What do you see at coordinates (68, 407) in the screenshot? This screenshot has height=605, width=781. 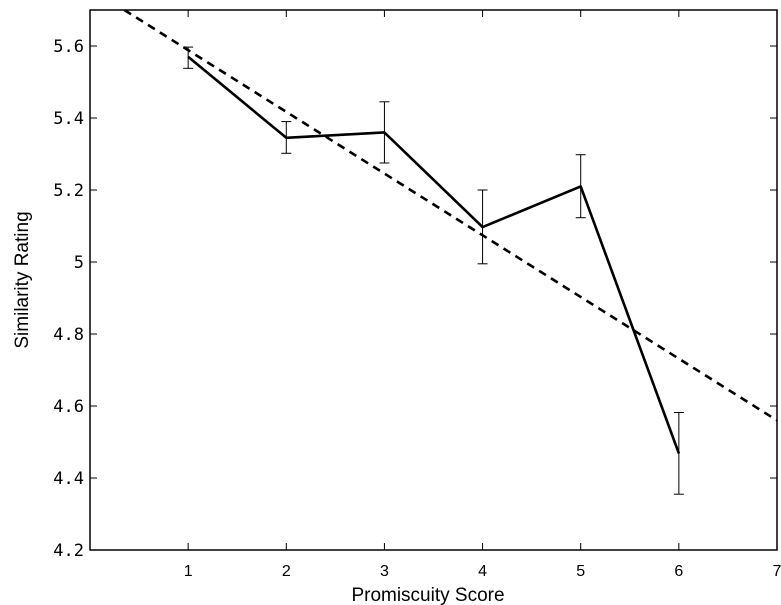 I see `y-tick-label: 4.6` at bounding box center [68, 407].